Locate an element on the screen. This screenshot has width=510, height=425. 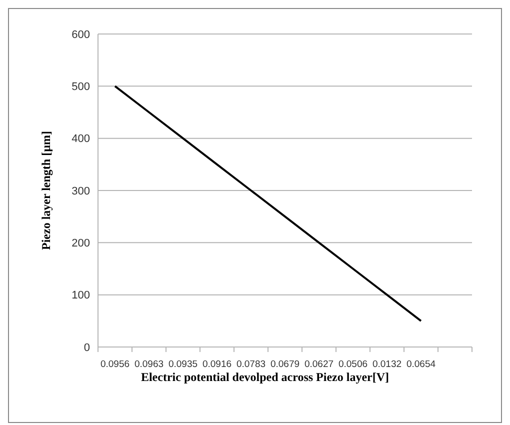
x-tick-label: 0.0963 is located at coordinates (149, 364).